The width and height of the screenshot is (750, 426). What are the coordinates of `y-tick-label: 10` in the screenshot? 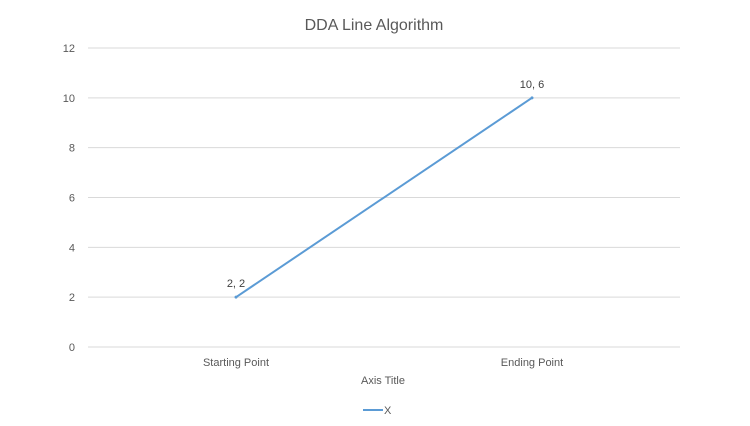 It's located at (69, 99).